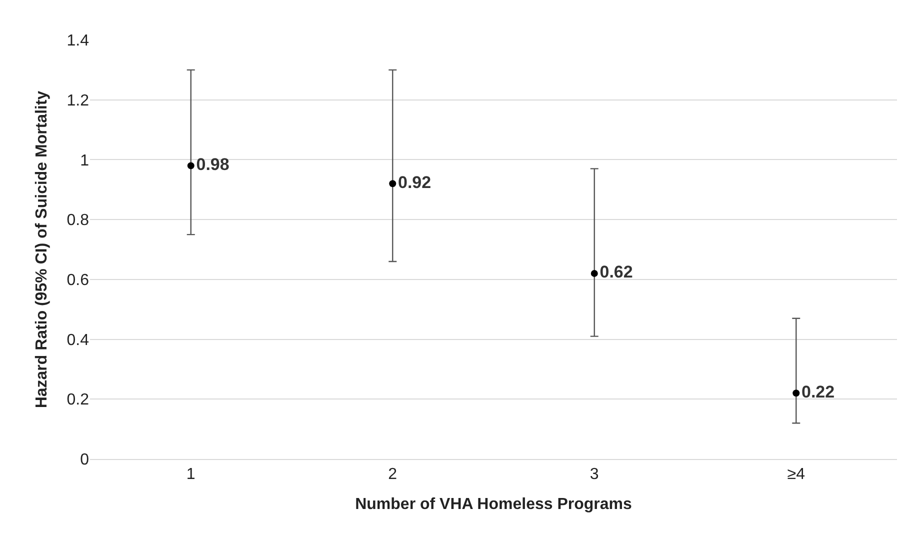 Image resolution: width=917 pixels, height=539 pixels. Describe the element at coordinates (85, 460) in the screenshot. I see `y-tick-label: 0` at that location.